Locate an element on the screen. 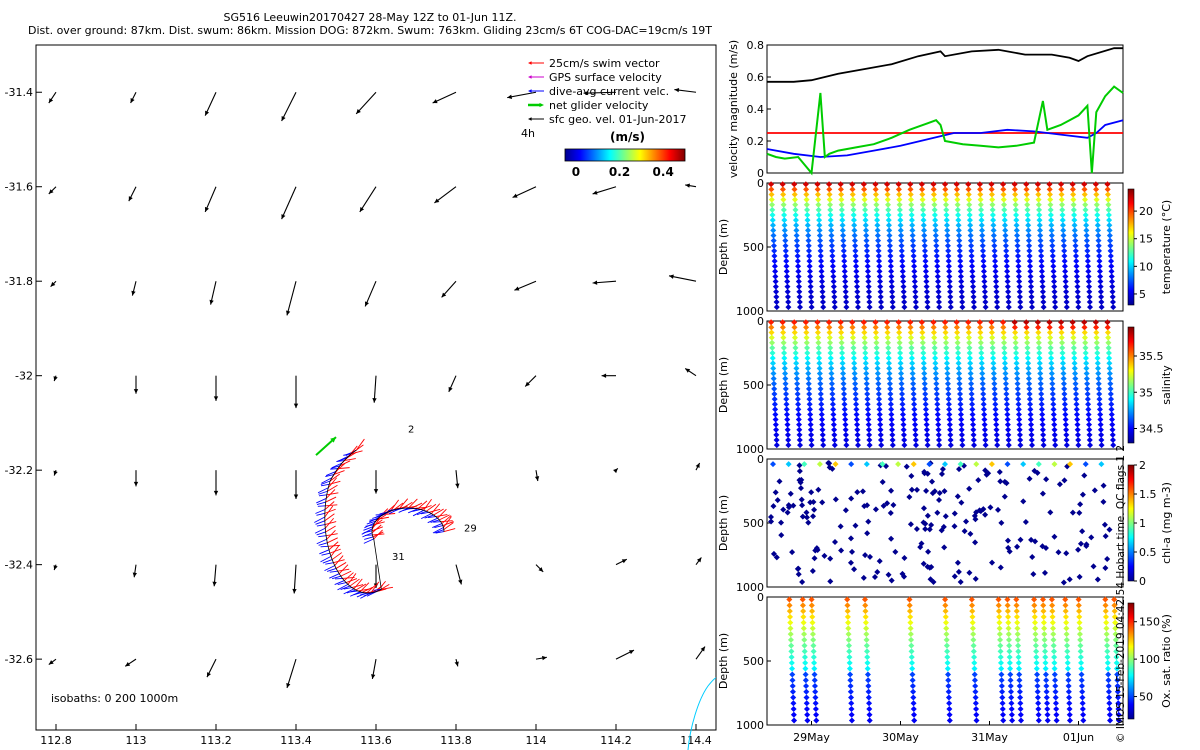 The height and width of the screenshot is (750, 1200). map-x-tick-label: 114.4 is located at coordinates (696, 740).